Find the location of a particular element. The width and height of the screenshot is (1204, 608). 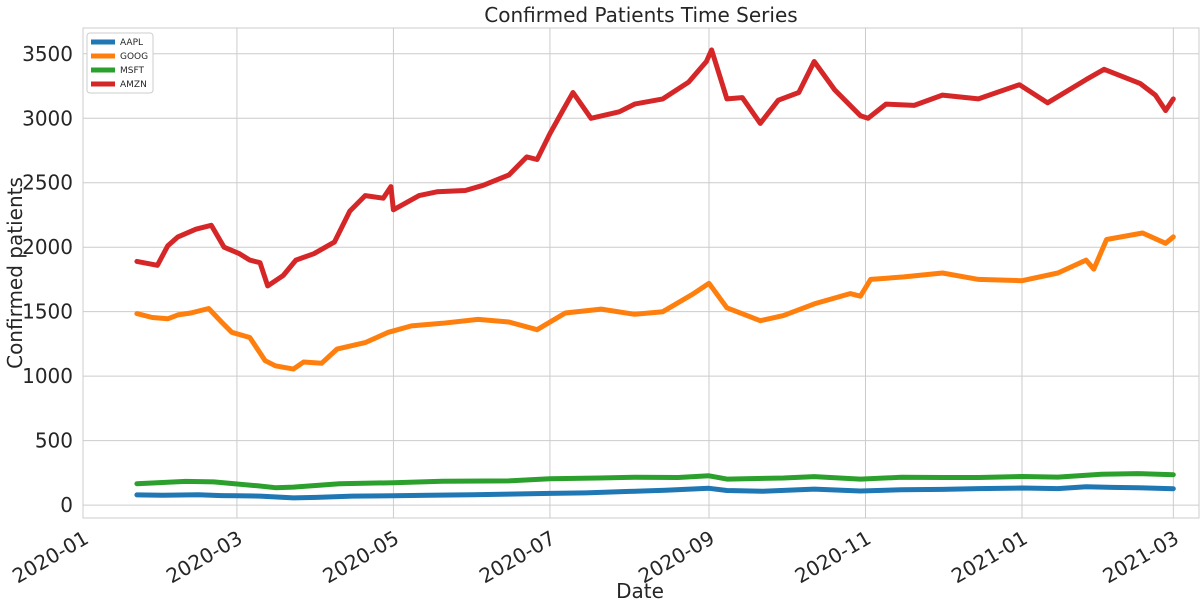

y-tick-label: 1000 is located at coordinates (47, 376).